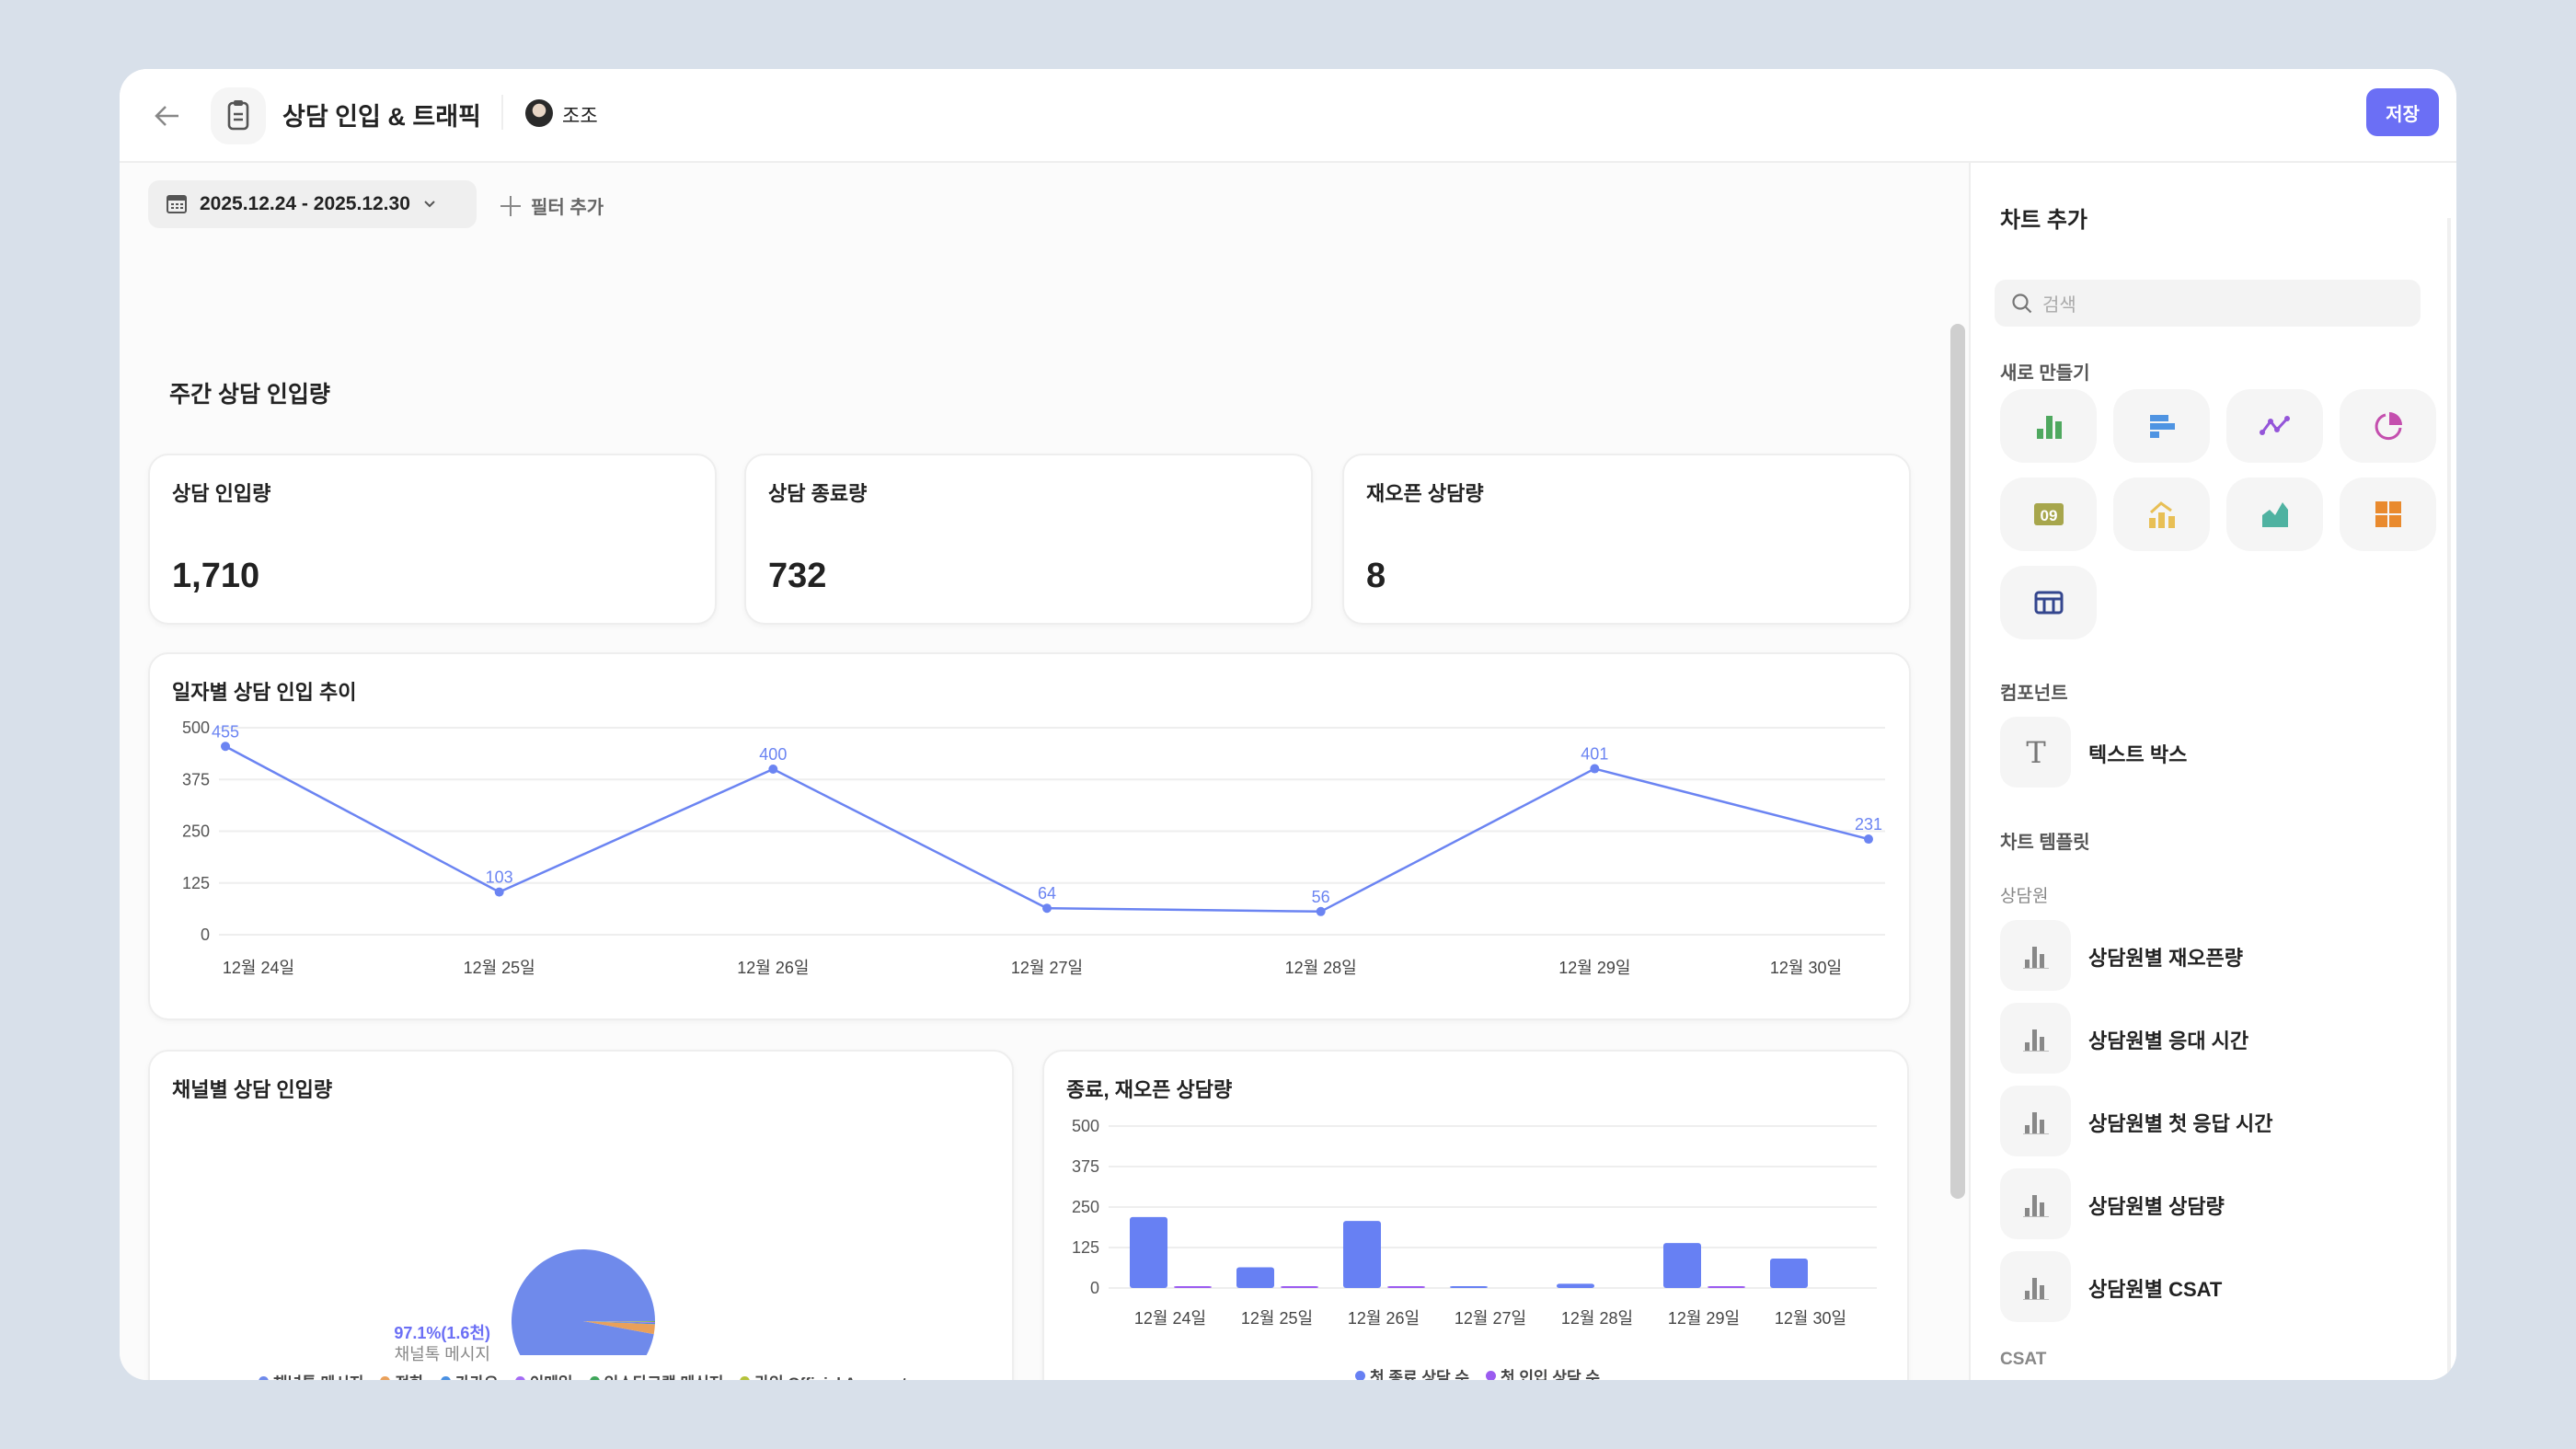 Image resolution: width=2576 pixels, height=1449 pixels. Describe the element at coordinates (318, 1375) in the screenshot. I see `legend-label: 채널톡 메시지` at that location.